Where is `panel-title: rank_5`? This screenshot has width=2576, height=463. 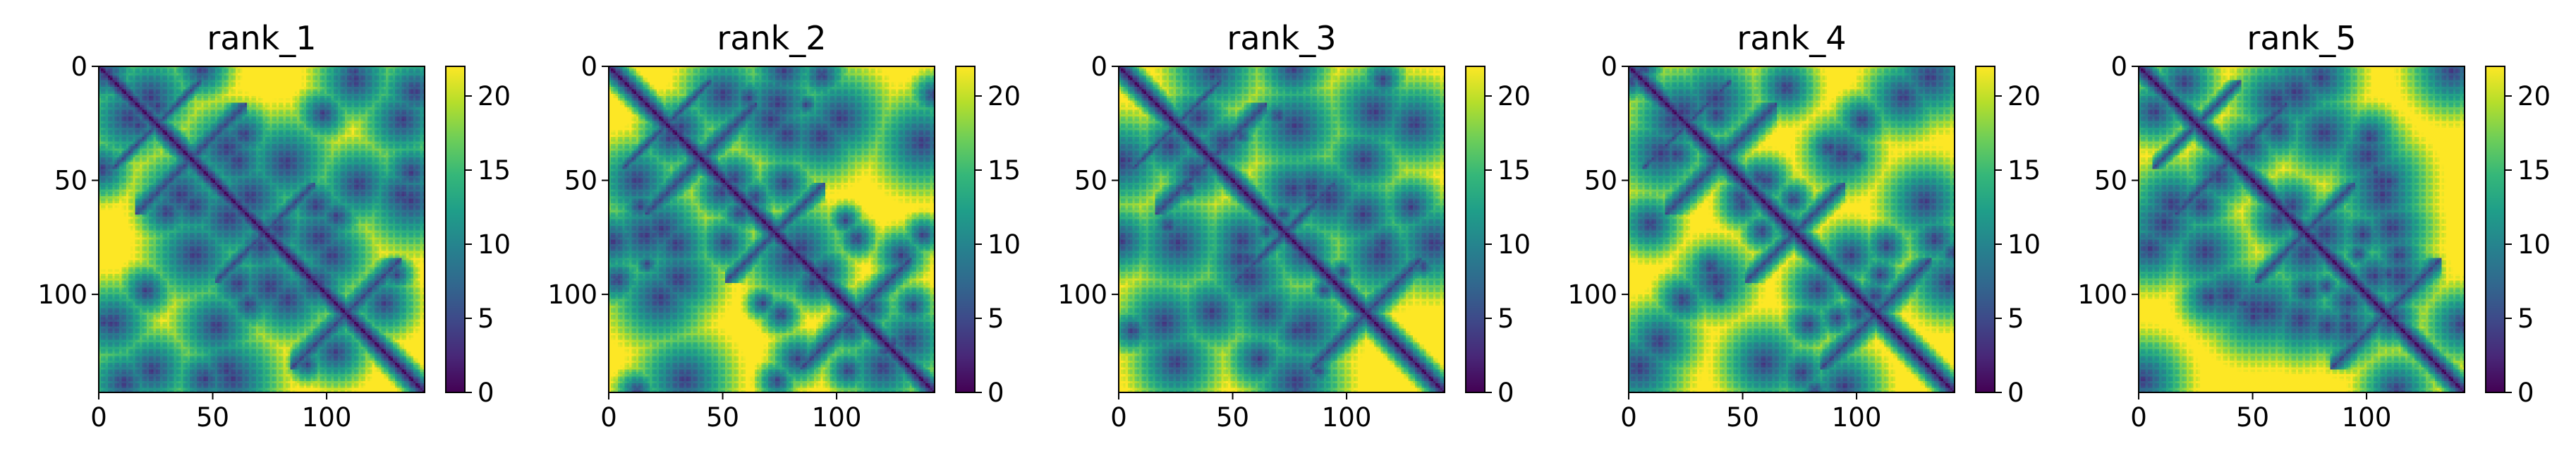 panel-title: rank_5 is located at coordinates (2301, 38).